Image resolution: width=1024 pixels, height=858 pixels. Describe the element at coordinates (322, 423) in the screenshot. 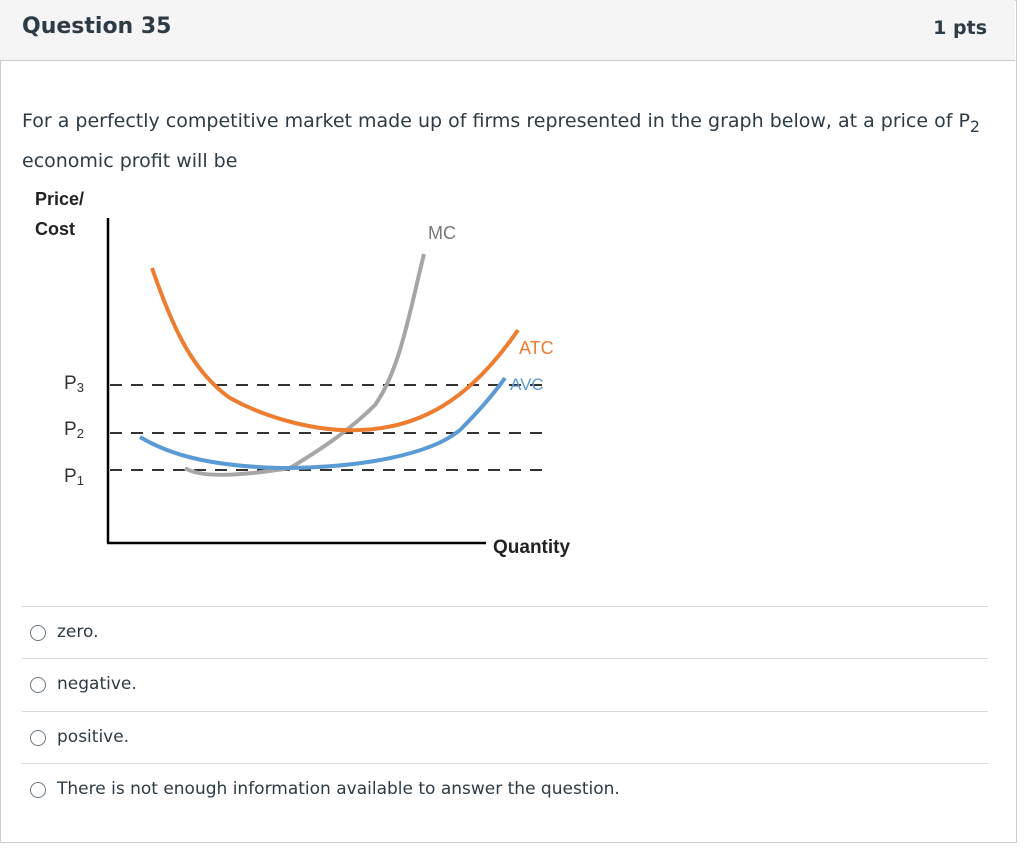

I see `avc-curve` at that location.